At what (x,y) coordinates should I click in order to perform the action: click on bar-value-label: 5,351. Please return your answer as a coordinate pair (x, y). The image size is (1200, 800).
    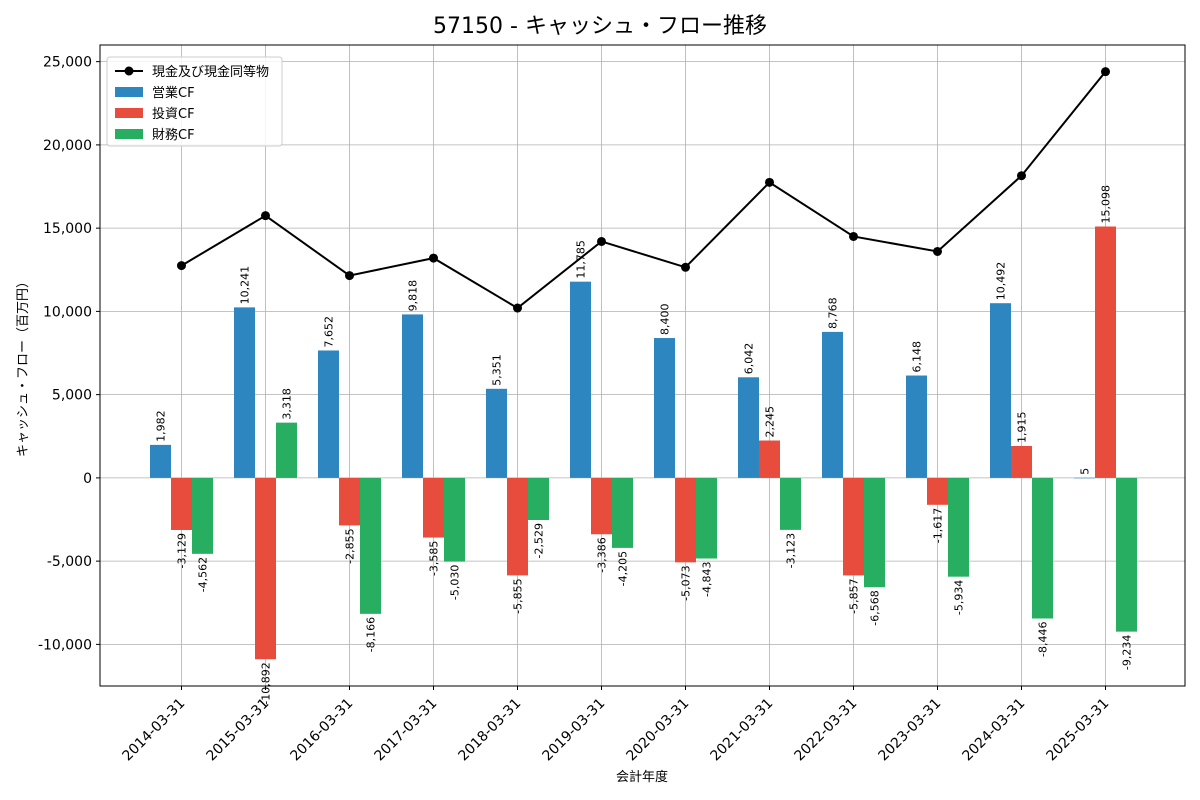
    Looking at the image, I should click on (497, 370).